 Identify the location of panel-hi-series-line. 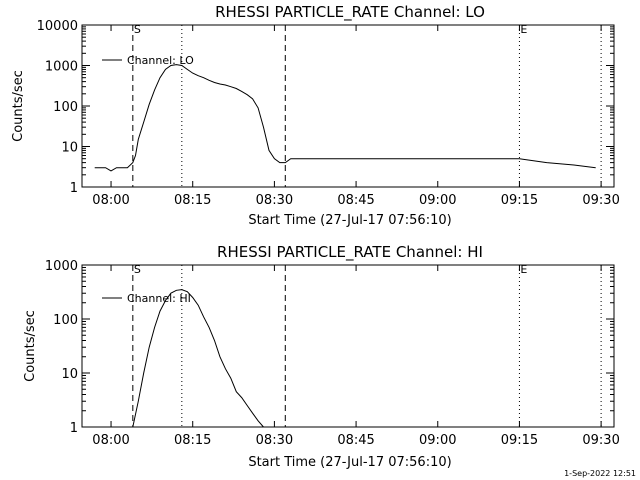
(198, 358).